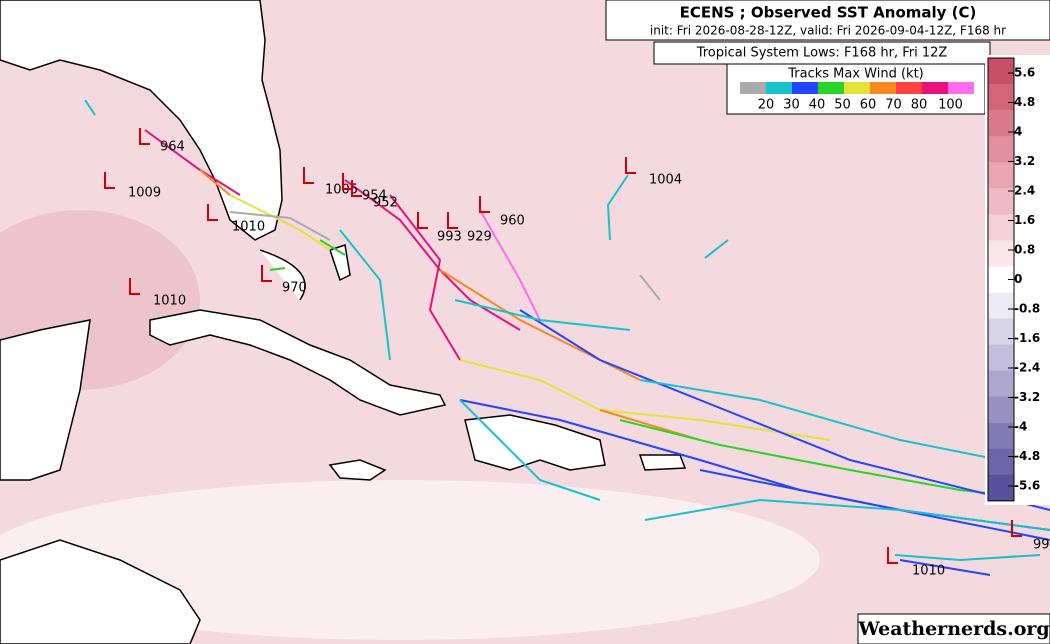  What do you see at coordinates (1027, 368) in the screenshot?
I see `colorbar-tick-label: -2.4` at bounding box center [1027, 368].